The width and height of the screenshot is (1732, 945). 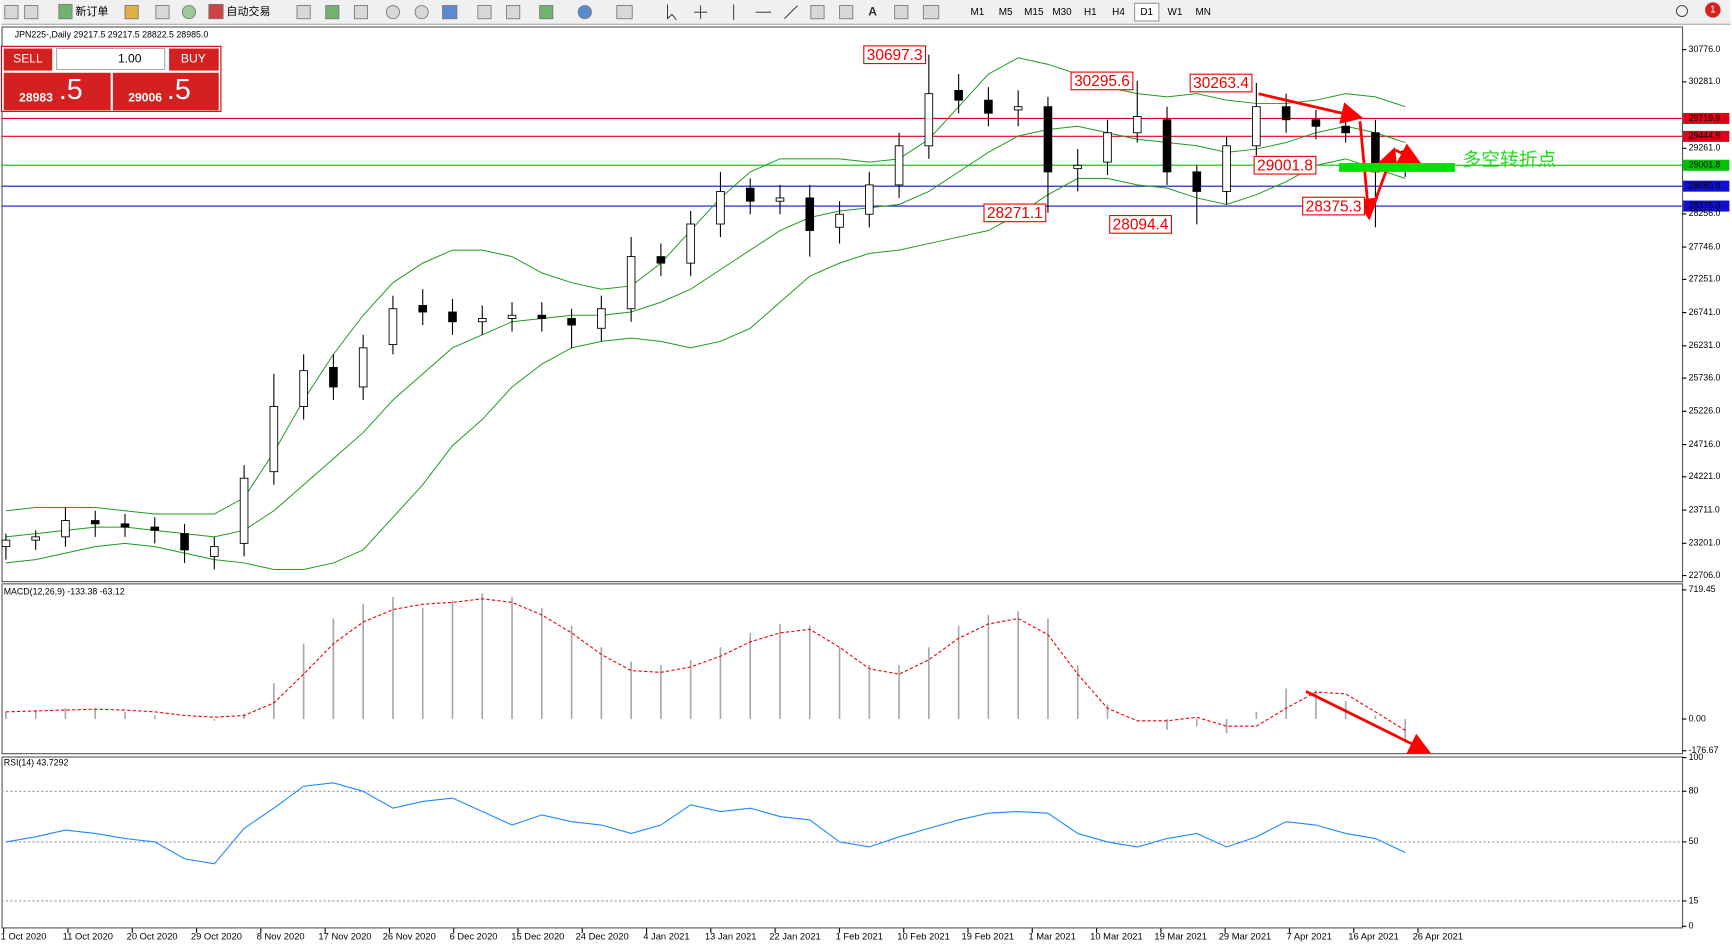 What do you see at coordinates (1713, 10) in the screenshot?
I see `notification-badge` at bounding box center [1713, 10].